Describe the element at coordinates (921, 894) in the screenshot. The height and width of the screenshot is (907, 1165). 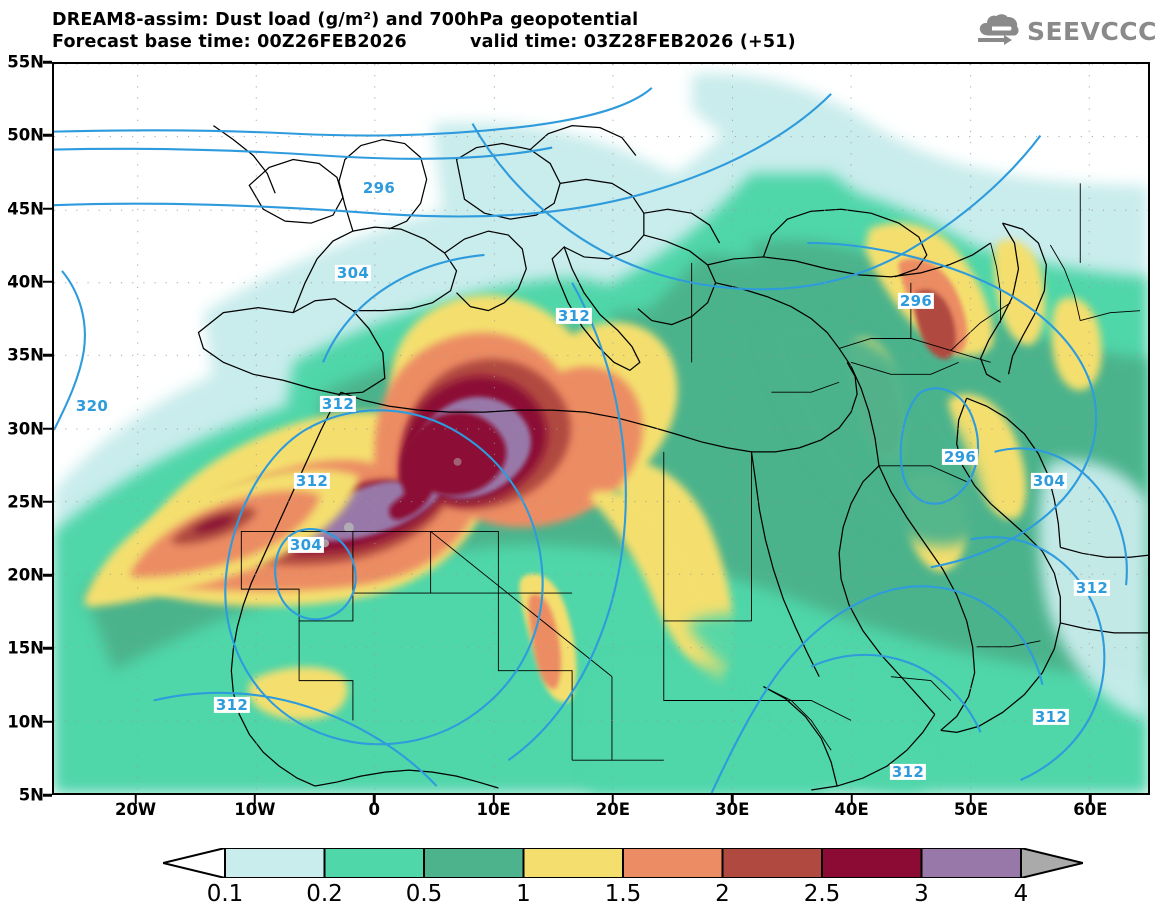
I see `colorbar-tick-label: 3` at that location.